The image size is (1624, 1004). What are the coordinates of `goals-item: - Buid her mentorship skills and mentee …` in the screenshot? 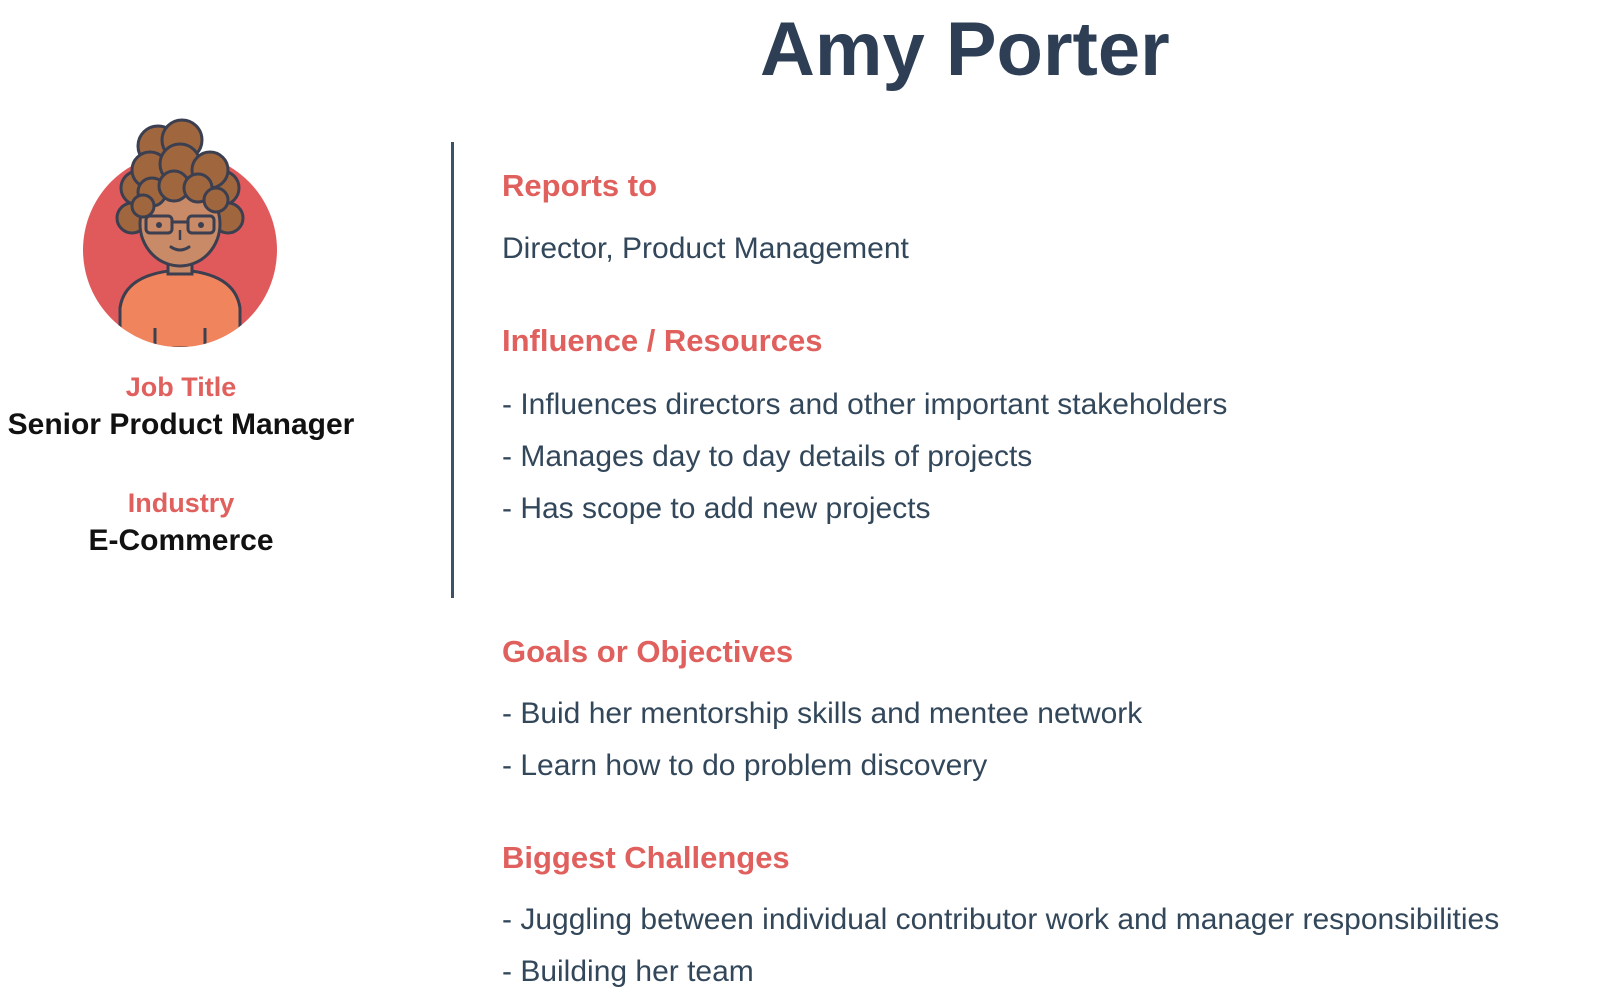 It's located at (822, 713).